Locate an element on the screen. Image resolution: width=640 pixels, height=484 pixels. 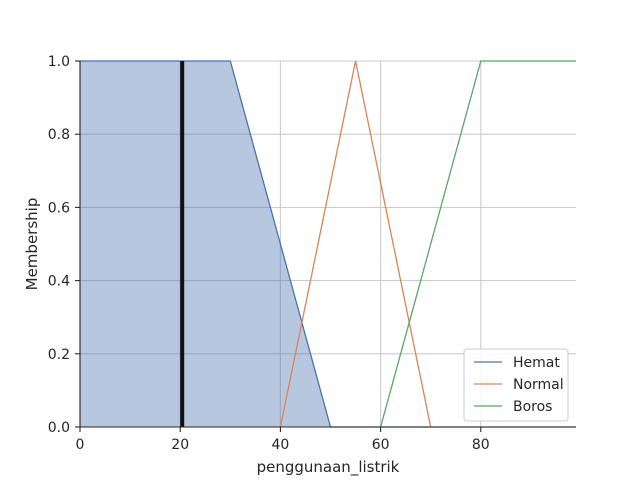
y-tick-label: 0.0 is located at coordinates (59, 428).